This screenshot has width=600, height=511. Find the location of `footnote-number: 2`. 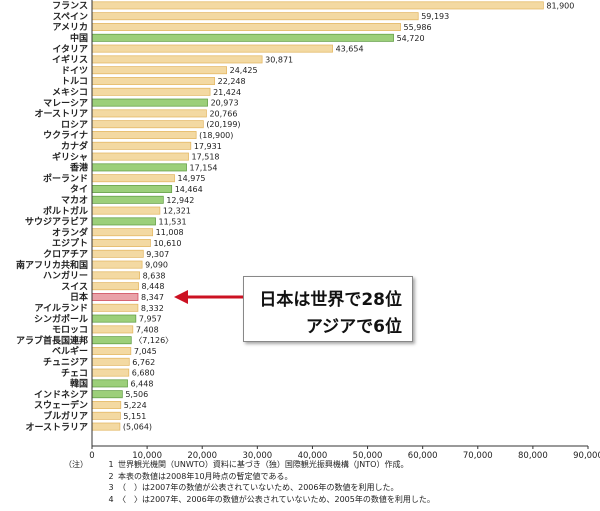

footnote-number: 2 is located at coordinates (111, 476).